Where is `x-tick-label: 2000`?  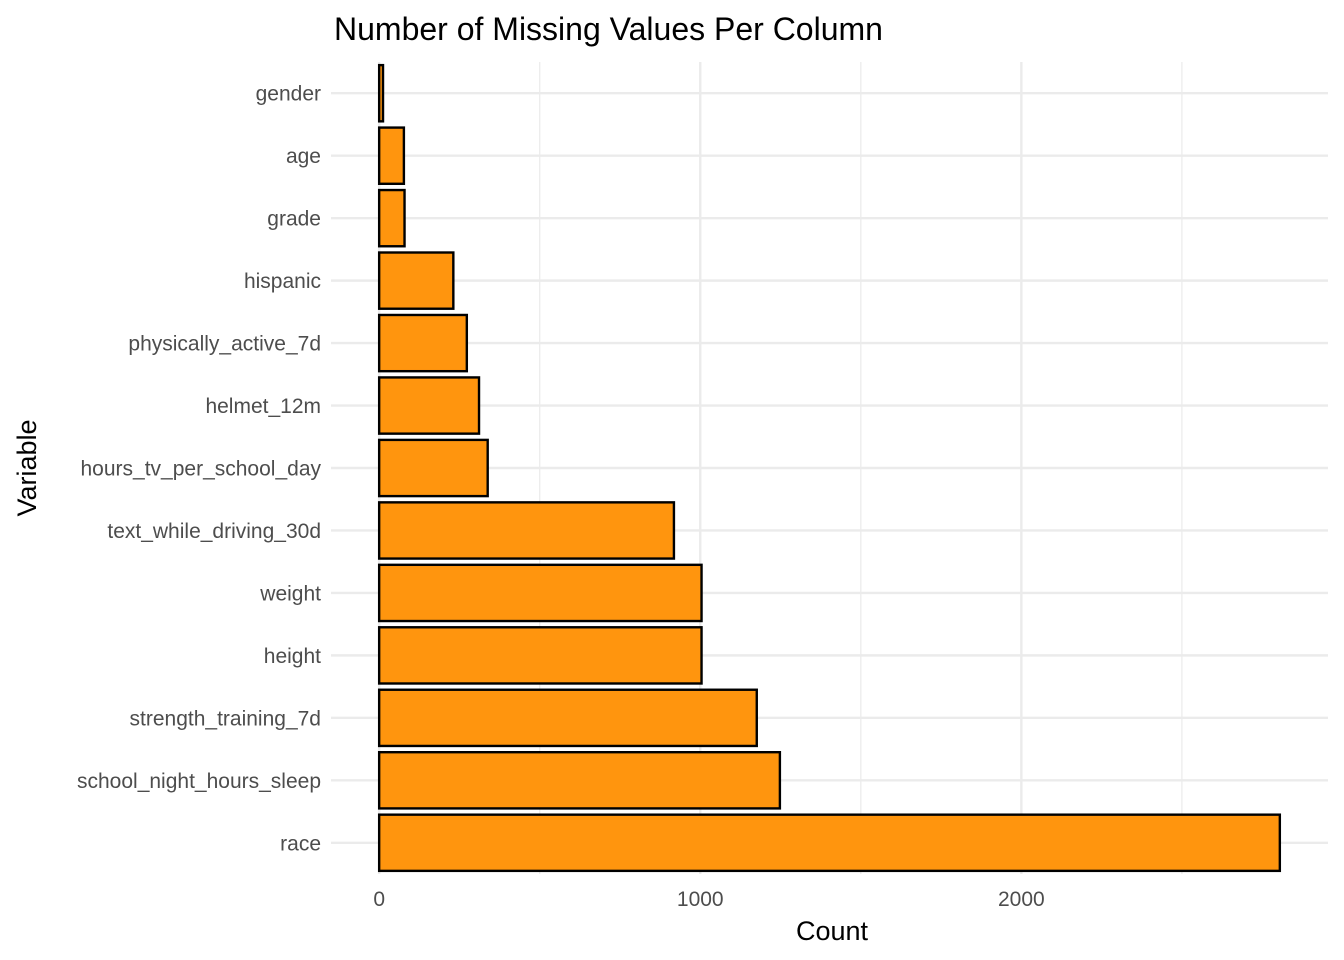 x-tick-label: 2000 is located at coordinates (1021, 899).